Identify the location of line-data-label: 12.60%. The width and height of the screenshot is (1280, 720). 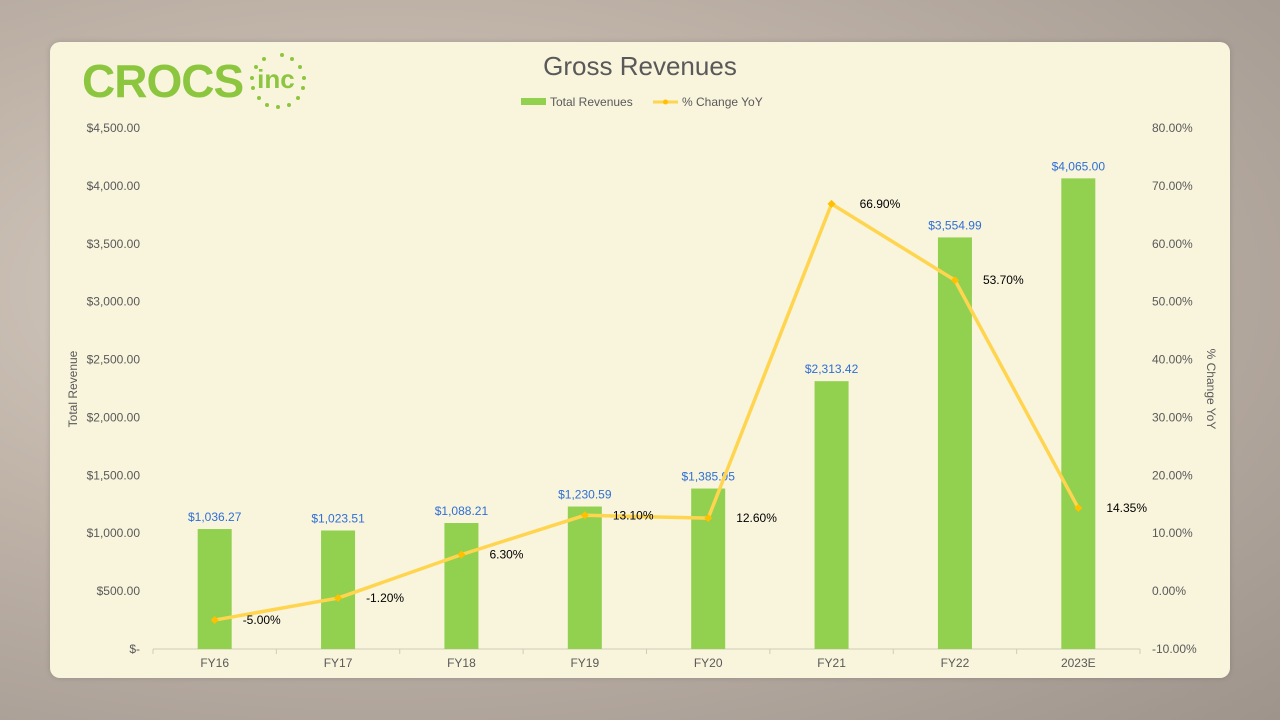
(756, 518).